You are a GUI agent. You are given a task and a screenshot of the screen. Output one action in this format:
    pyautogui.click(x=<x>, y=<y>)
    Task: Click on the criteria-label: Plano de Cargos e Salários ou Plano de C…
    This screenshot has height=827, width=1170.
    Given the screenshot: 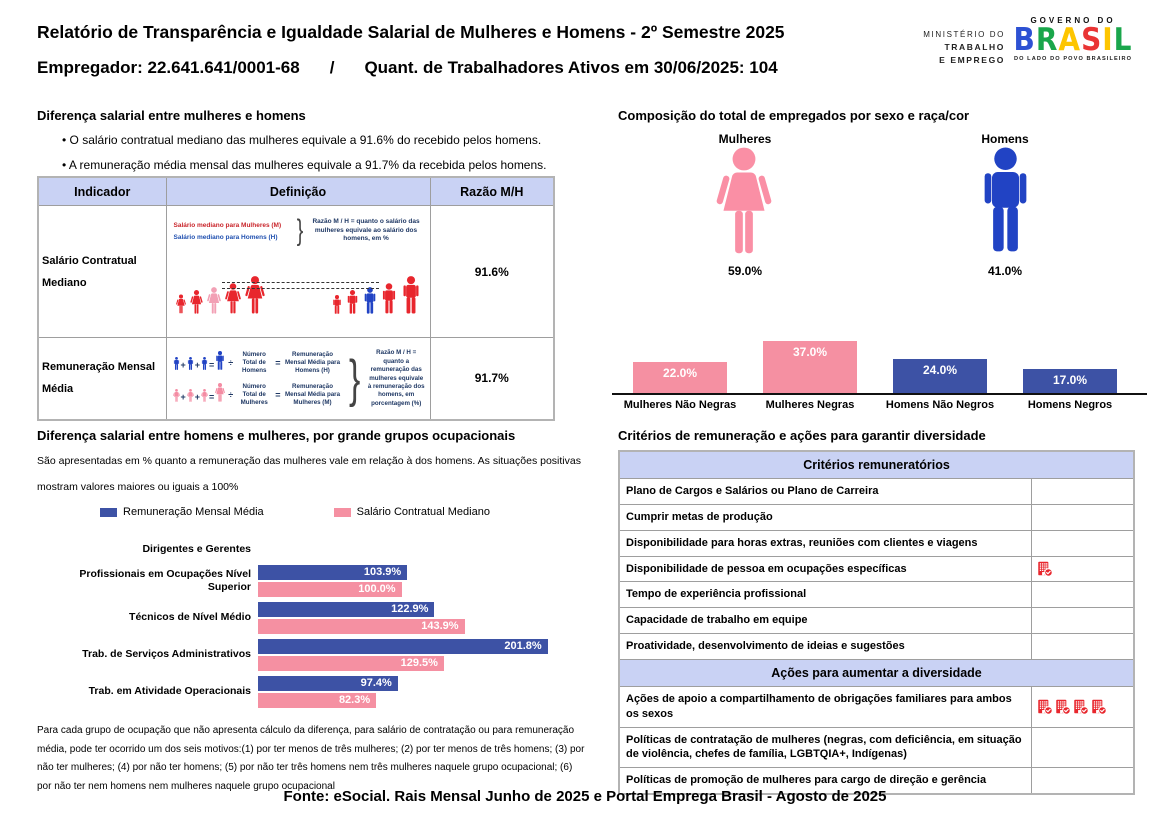 What is the action you would take?
    pyautogui.click(x=825, y=491)
    